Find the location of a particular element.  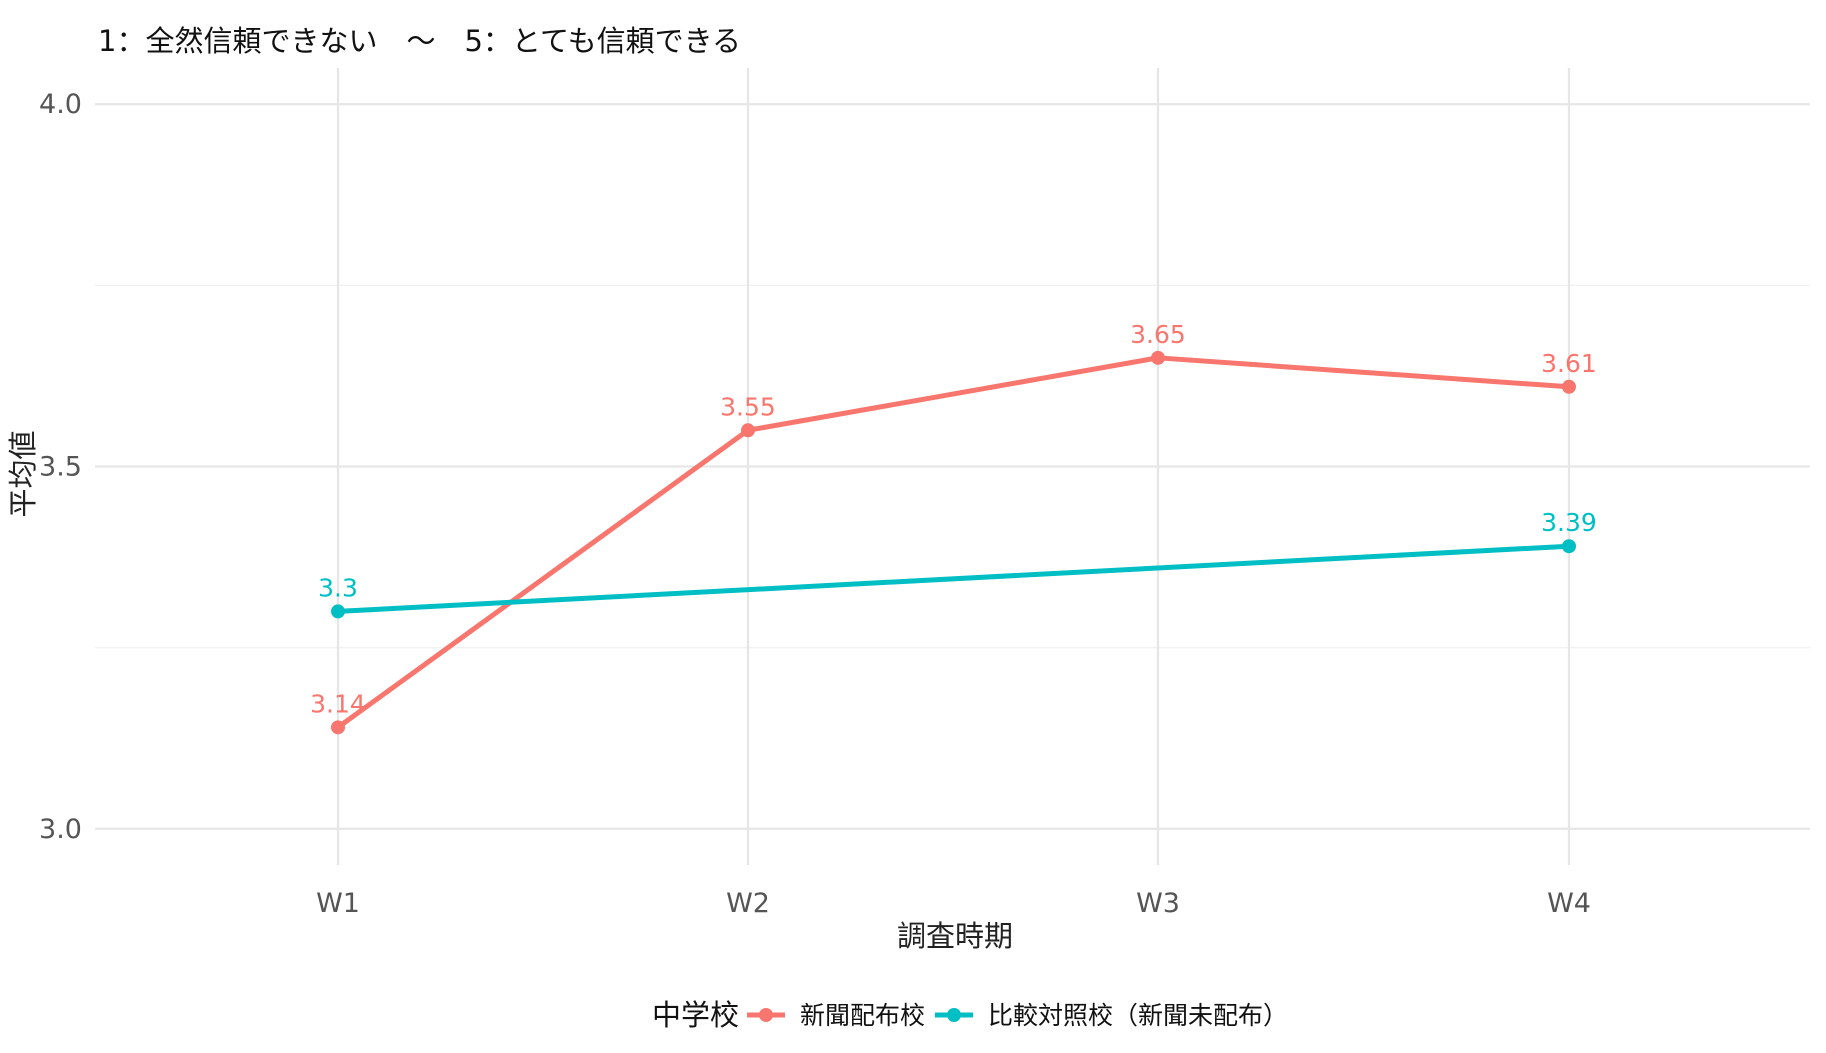

x-tick-label: W3 is located at coordinates (1158, 903).